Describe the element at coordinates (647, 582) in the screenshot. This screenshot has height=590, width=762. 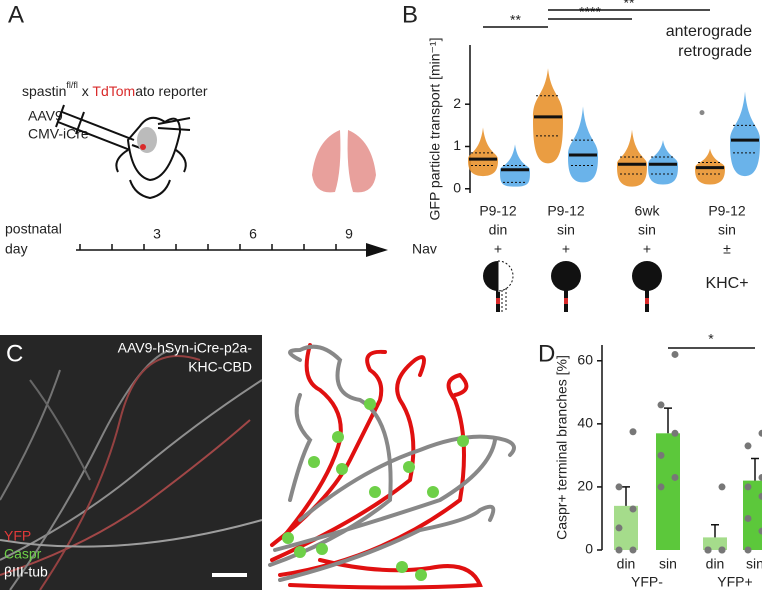
I see `group-label: YFP-` at that location.